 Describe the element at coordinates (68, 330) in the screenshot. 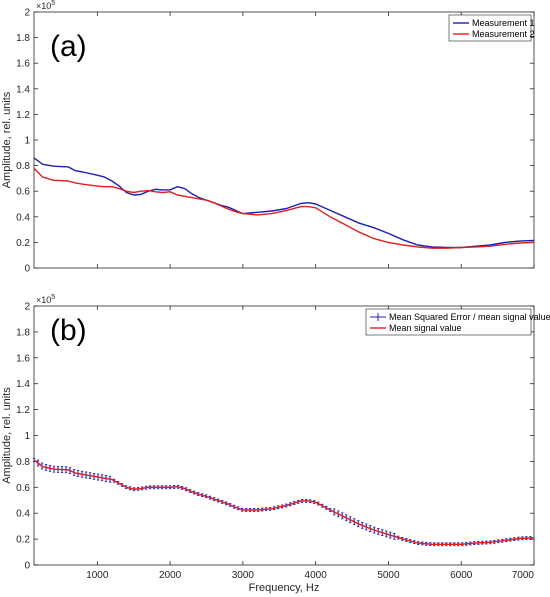

I see `panel-label: (b)` at that location.